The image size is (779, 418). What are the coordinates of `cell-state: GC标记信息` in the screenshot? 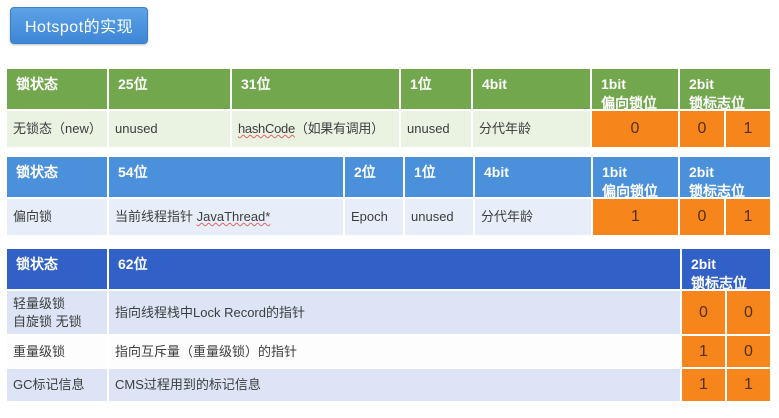 It's located at (57, 385).